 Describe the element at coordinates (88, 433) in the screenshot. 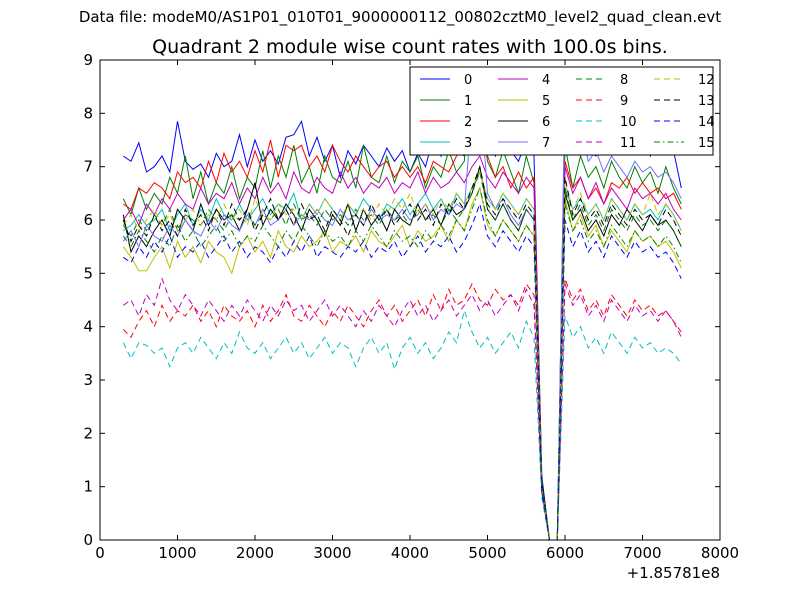

I see `y-tick-label: 2` at that location.